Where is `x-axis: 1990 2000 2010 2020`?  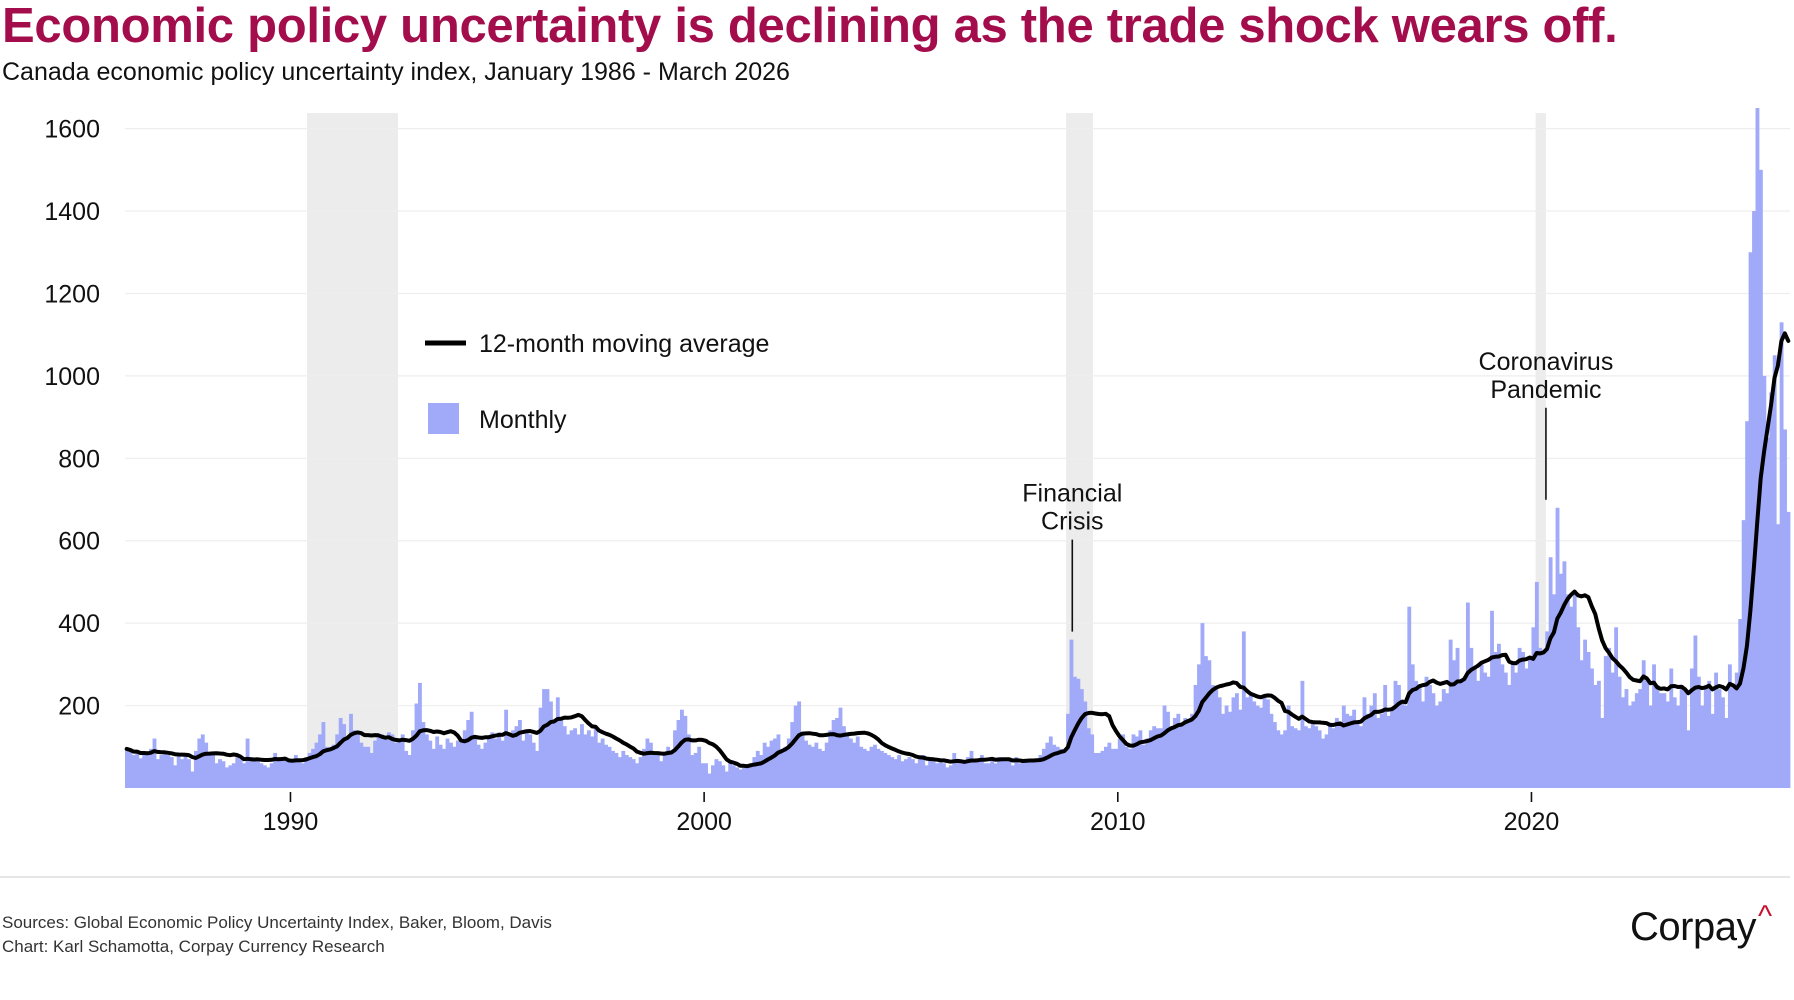
x-axis: 1990 2000 2010 2020 is located at coordinates (911, 814).